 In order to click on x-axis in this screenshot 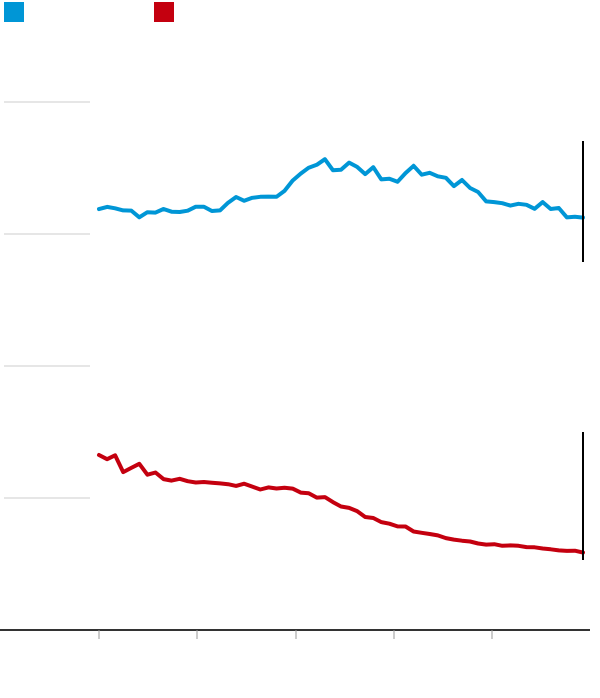, I will do `click(295, 634)`.